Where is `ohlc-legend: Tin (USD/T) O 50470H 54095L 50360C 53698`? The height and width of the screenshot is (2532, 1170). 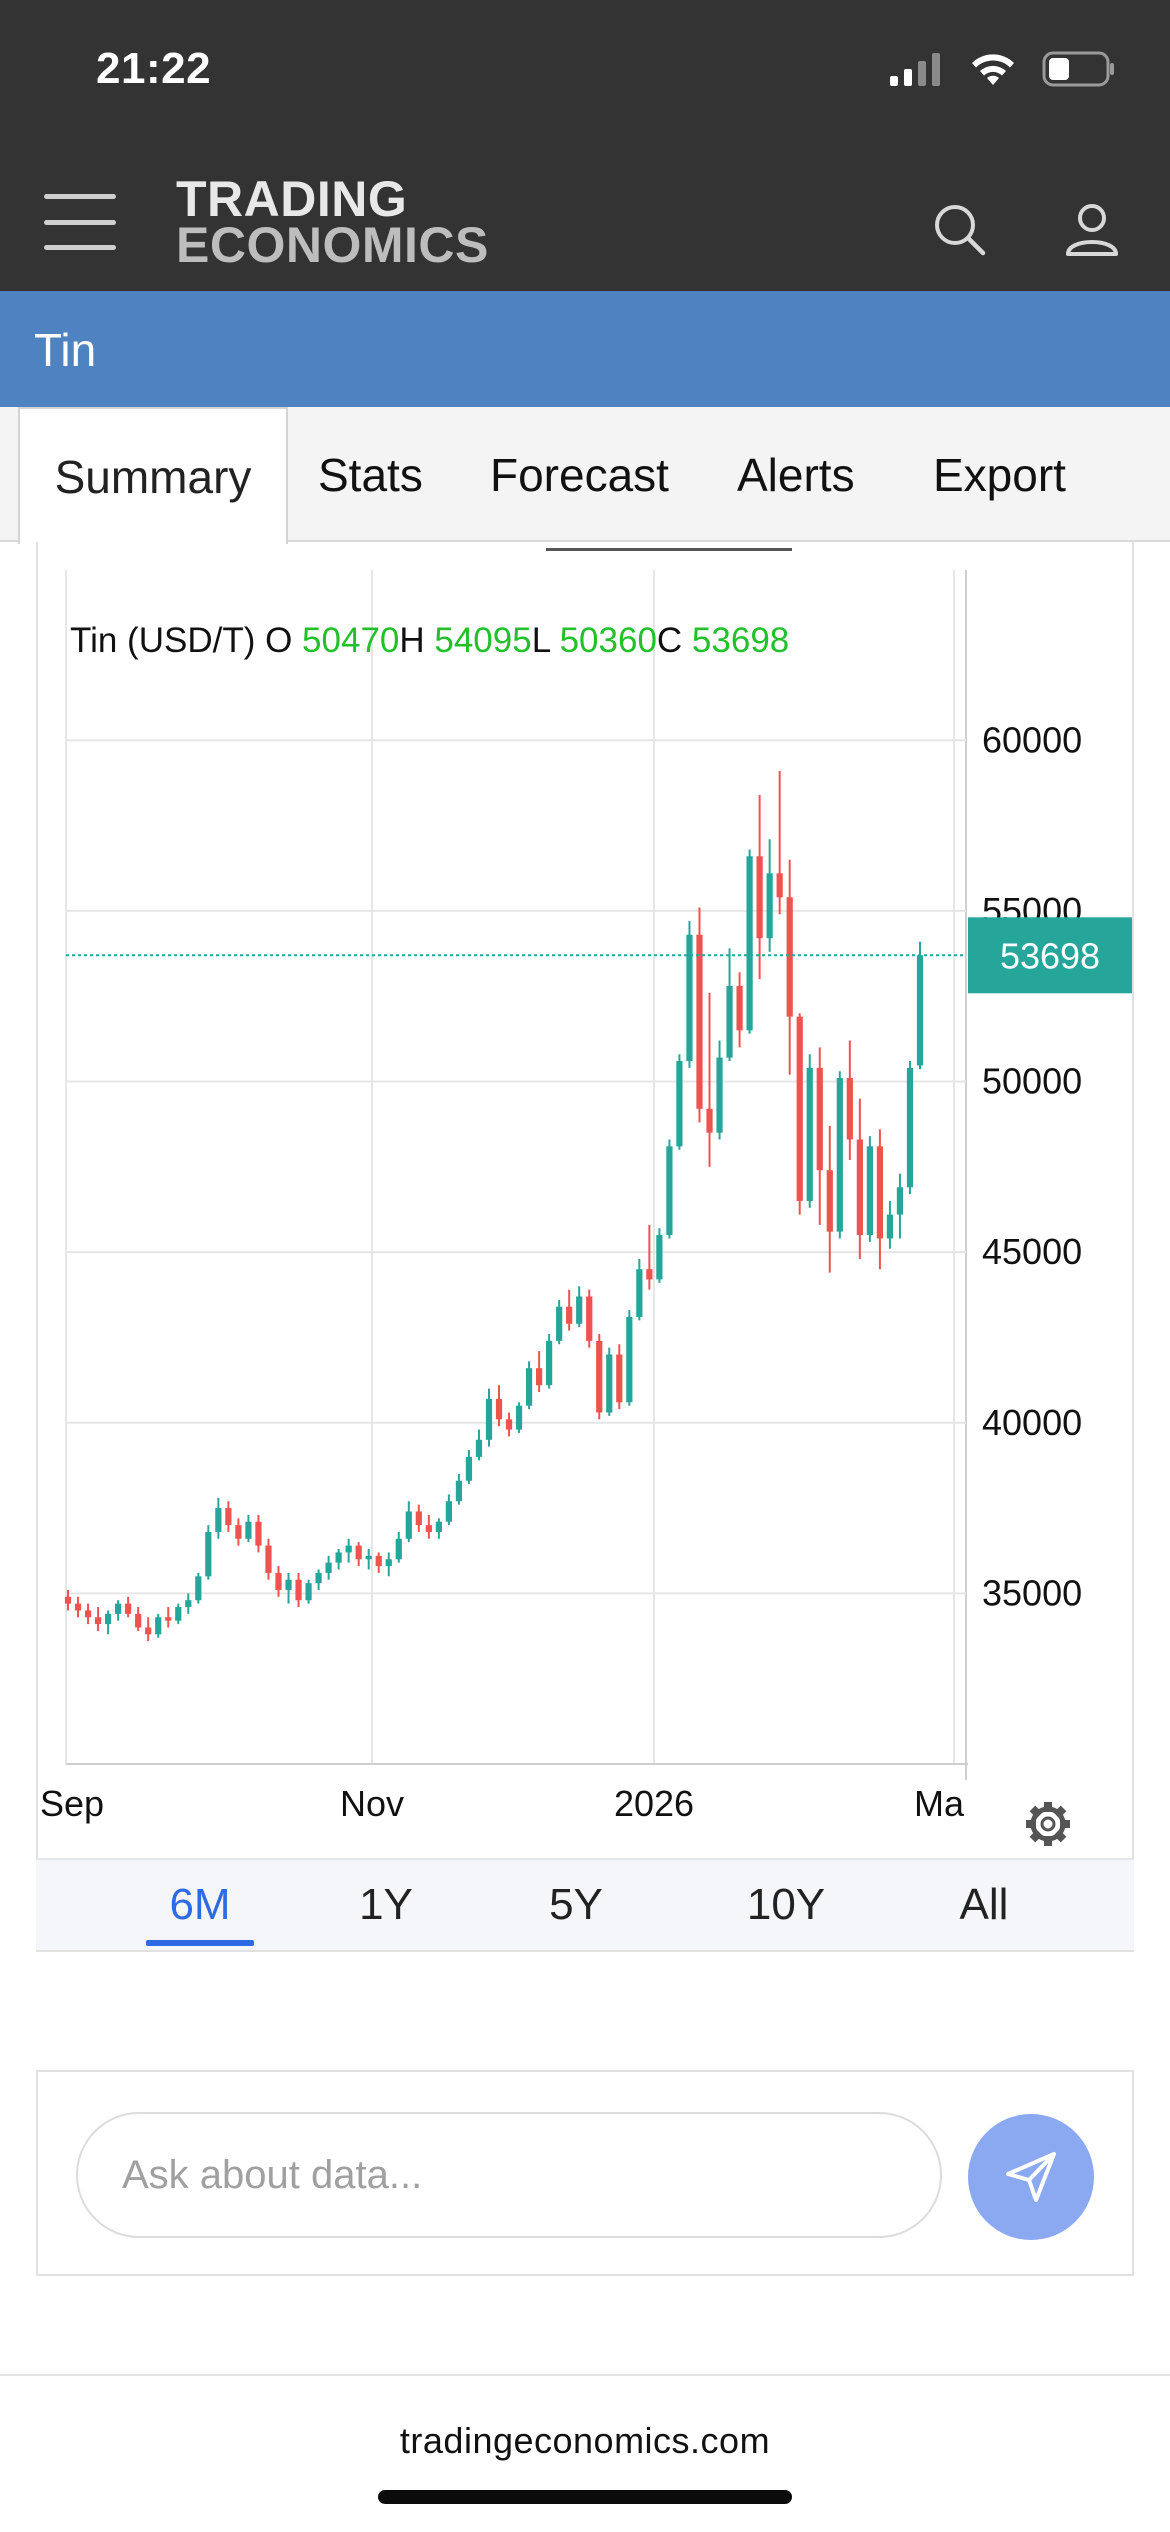 ohlc-legend: Tin (USD/T) O 50470H 54095L 50360C 53698 is located at coordinates (429, 640).